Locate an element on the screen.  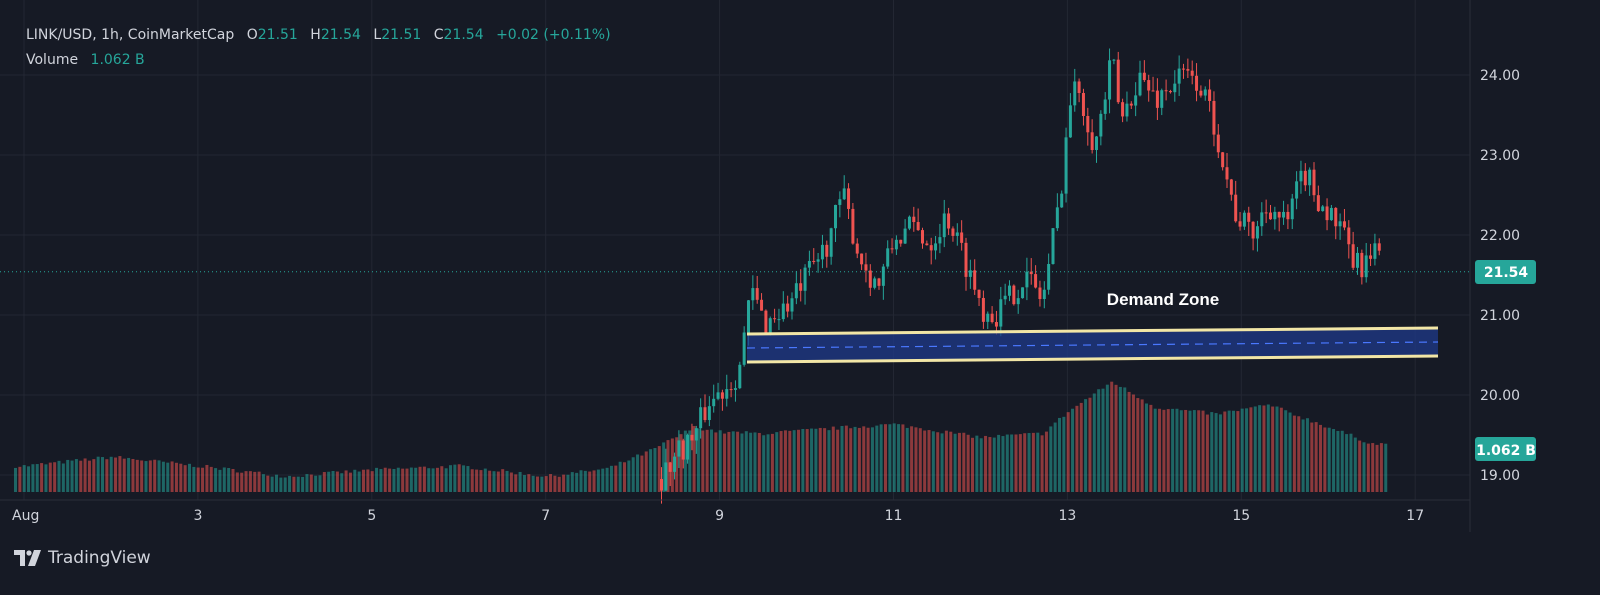
open-value: 21.51 is located at coordinates (277, 35).